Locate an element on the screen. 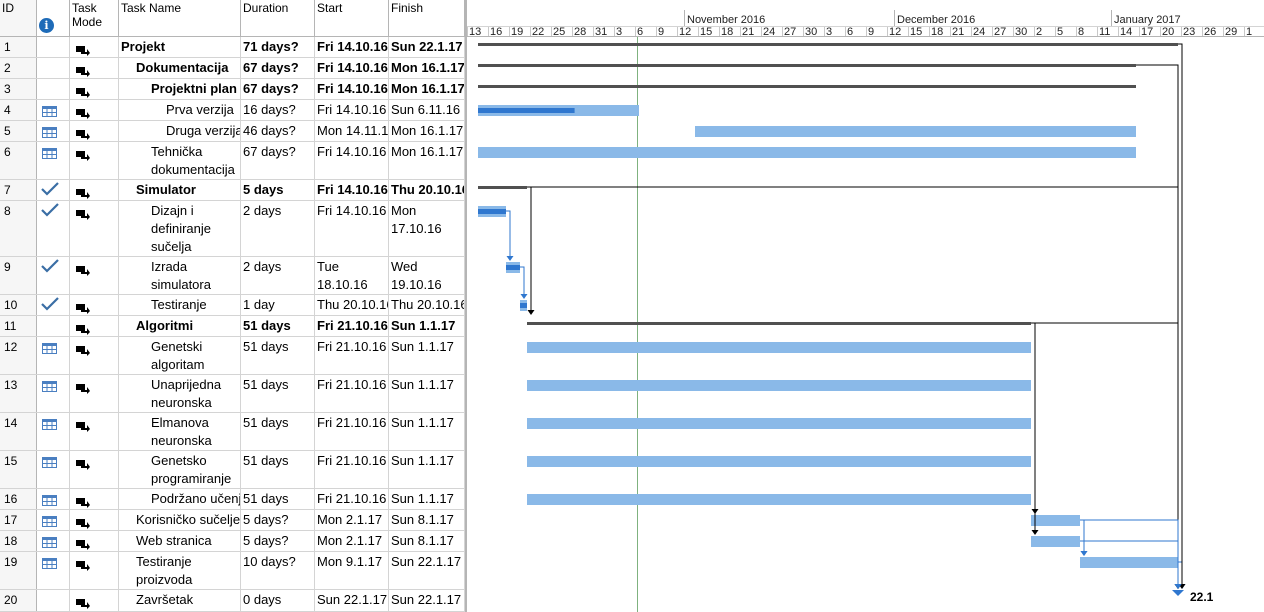 This screenshot has height=612, width=1264. task-id-cell: 5 is located at coordinates (18, 131).